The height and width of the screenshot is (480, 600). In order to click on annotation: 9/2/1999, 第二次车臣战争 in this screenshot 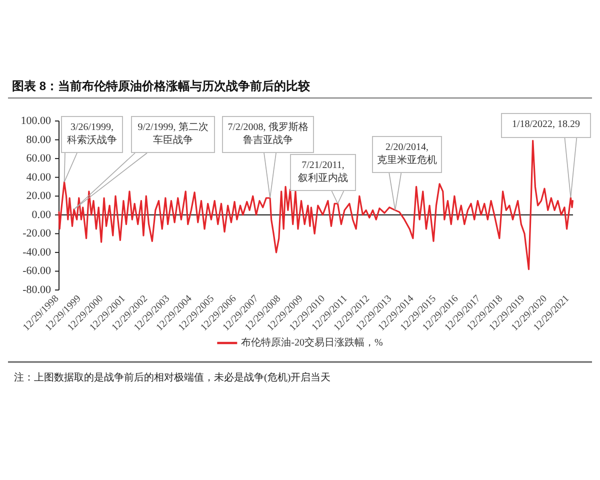, I will do `click(173, 134)`.